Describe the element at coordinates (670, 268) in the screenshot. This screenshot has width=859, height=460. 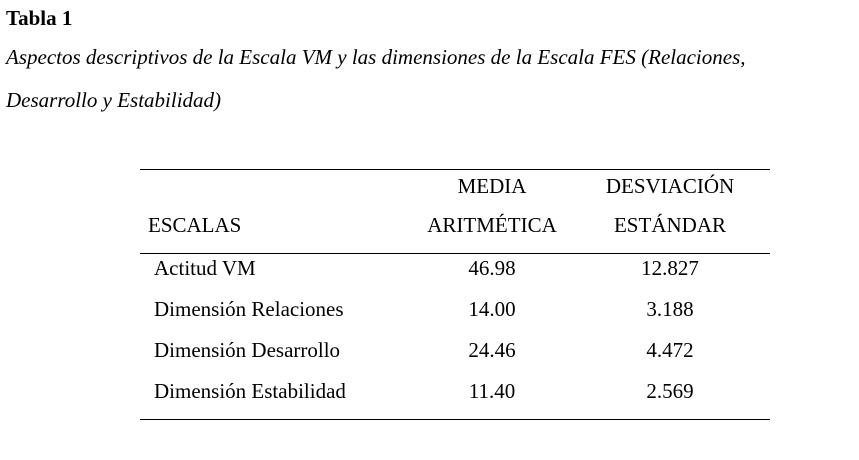
I see `table-cell: 12.827` at that location.